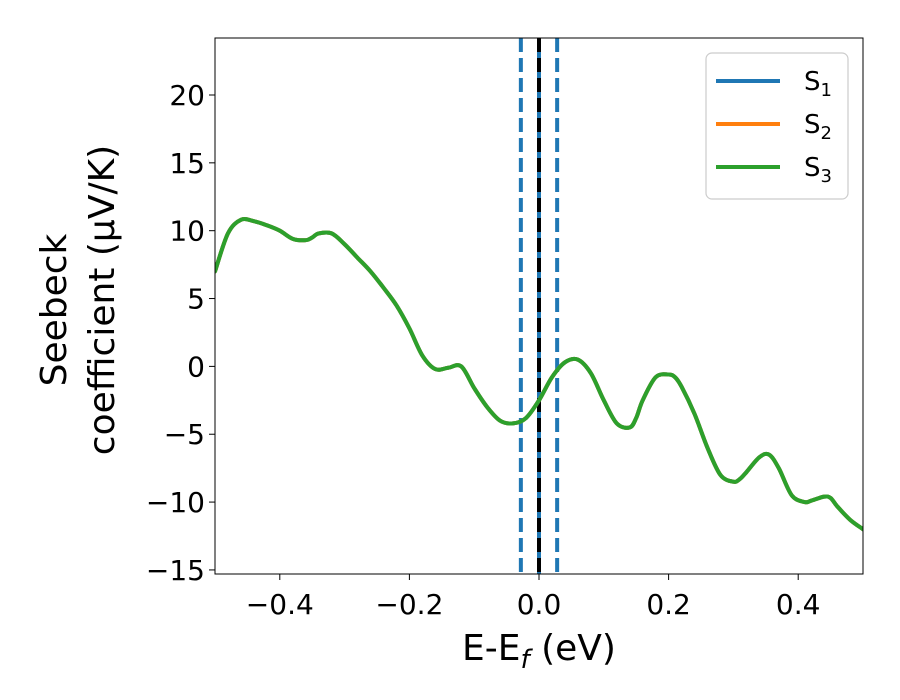 Image resolution: width=900 pixels, height=700 pixels. I want to click on x-tick-label: 0.0, so click(539, 604).